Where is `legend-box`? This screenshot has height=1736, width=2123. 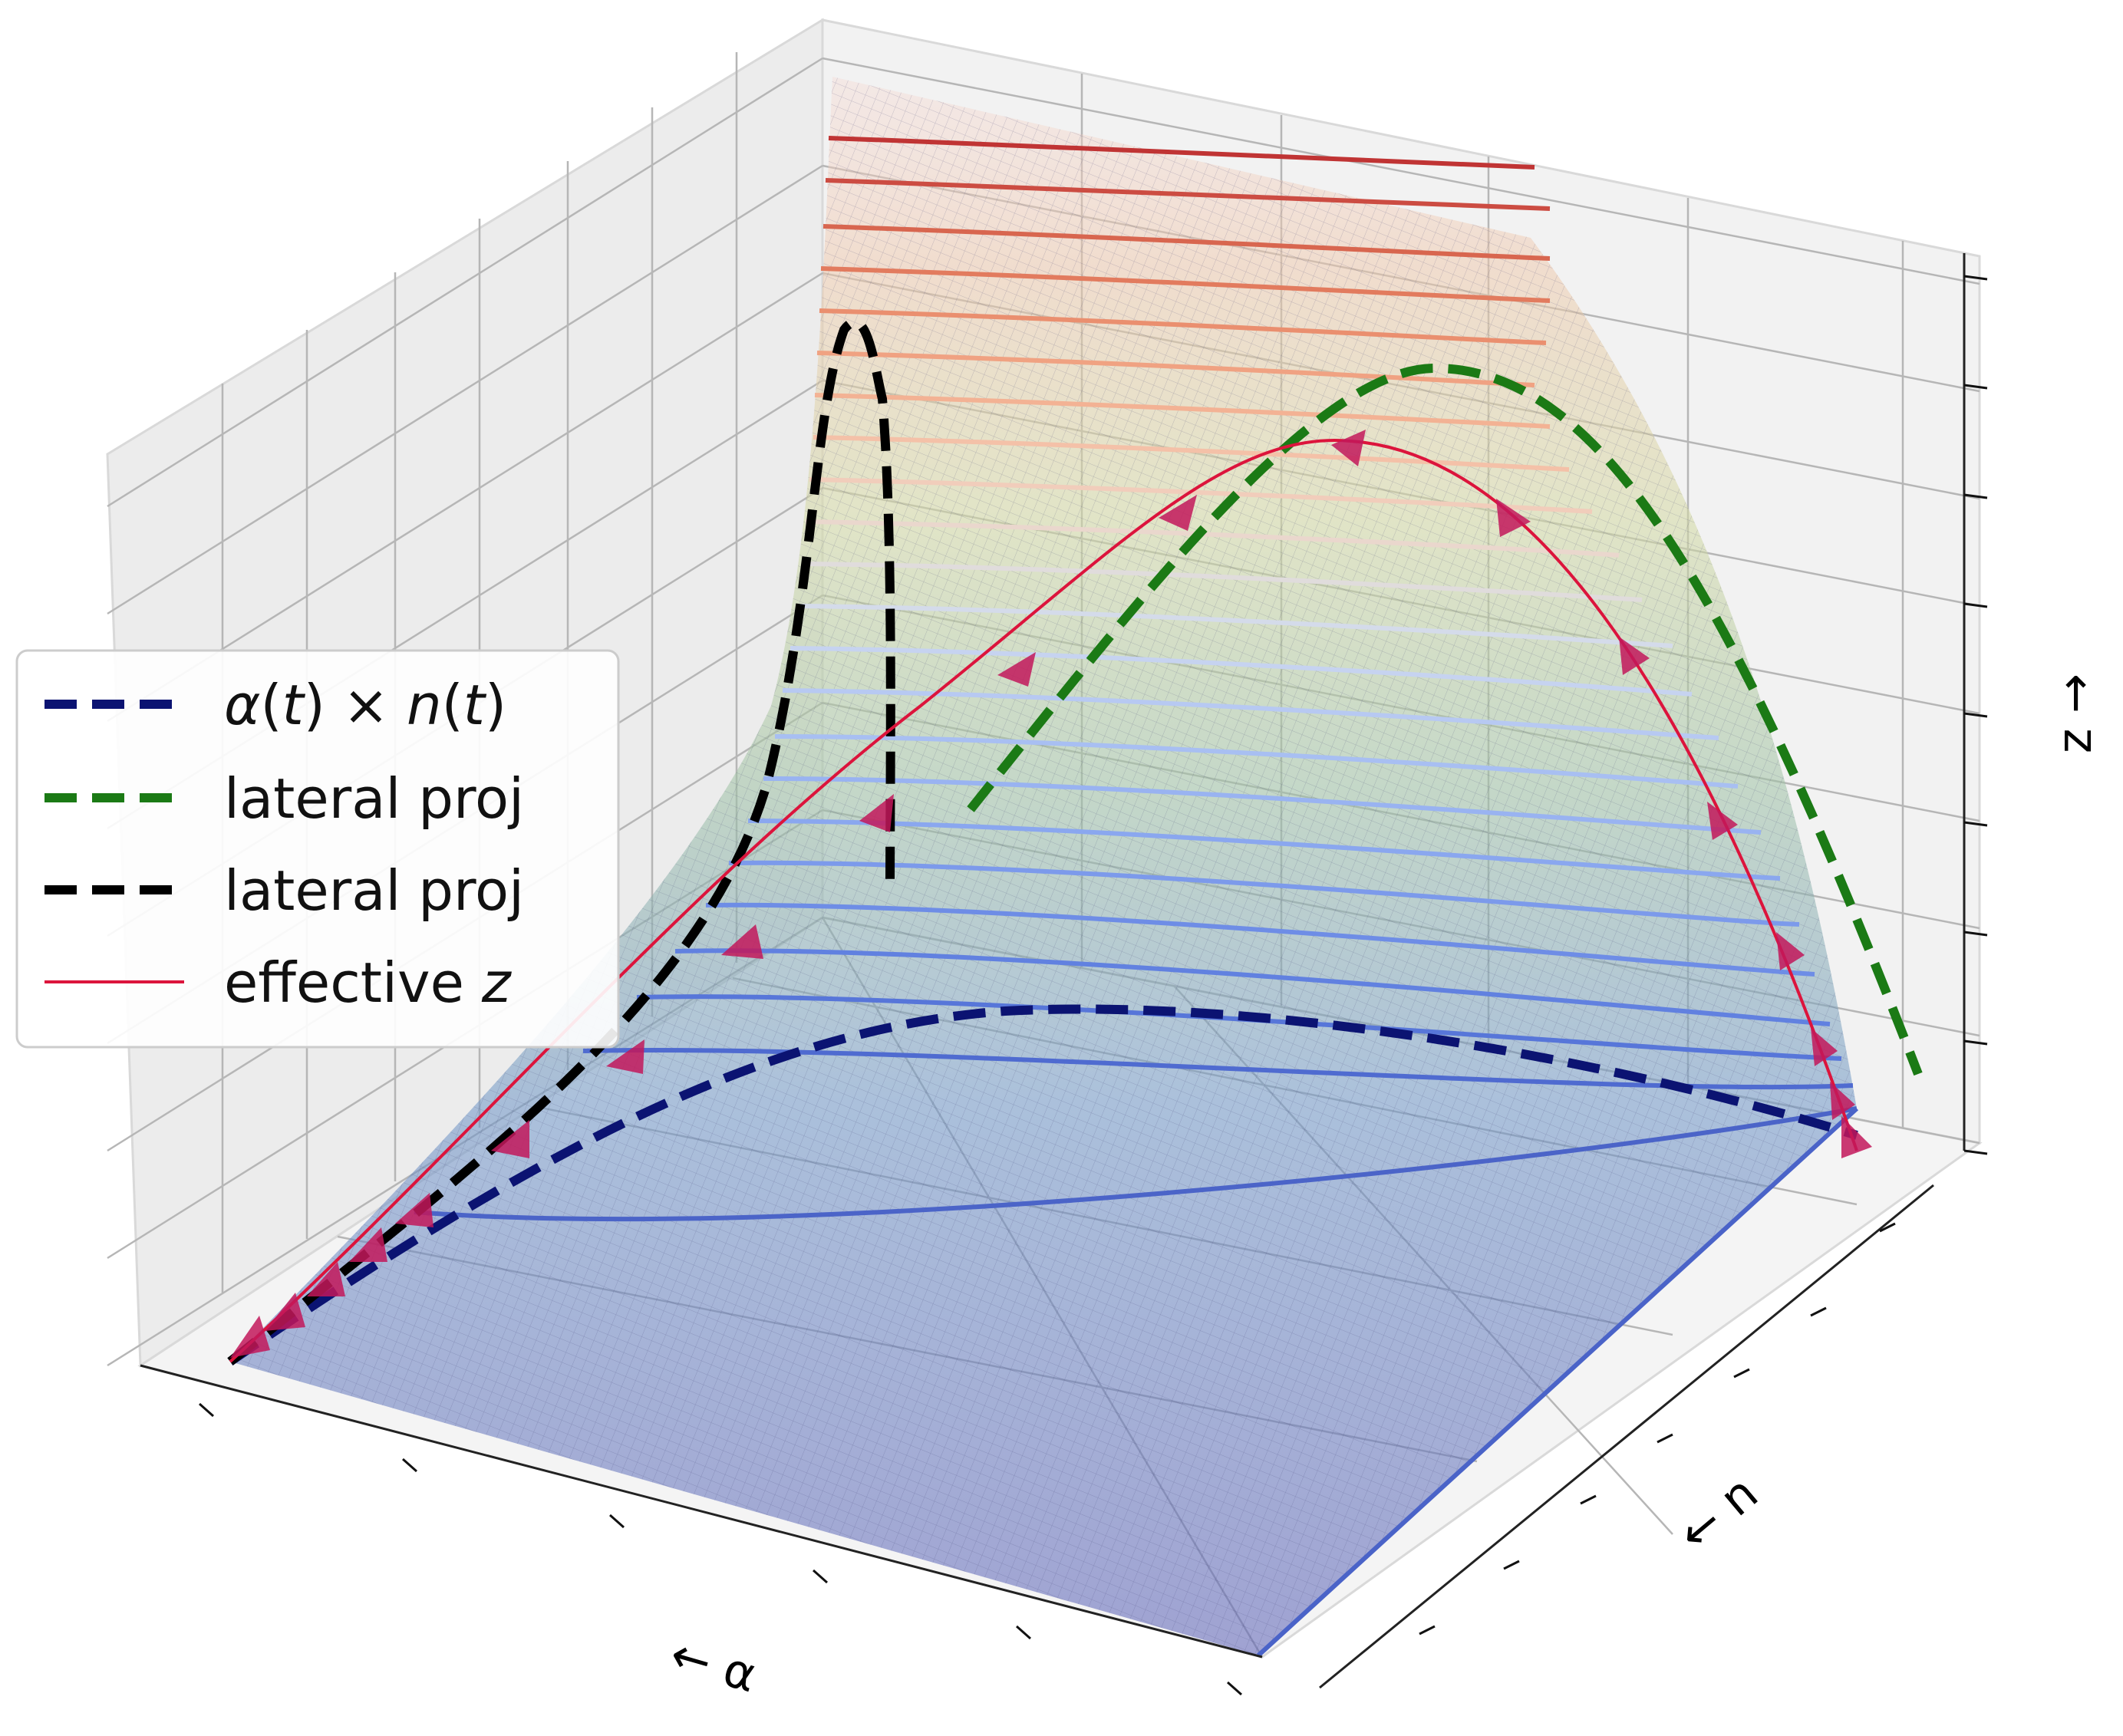
legend-box is located at coordinates (317, 849).